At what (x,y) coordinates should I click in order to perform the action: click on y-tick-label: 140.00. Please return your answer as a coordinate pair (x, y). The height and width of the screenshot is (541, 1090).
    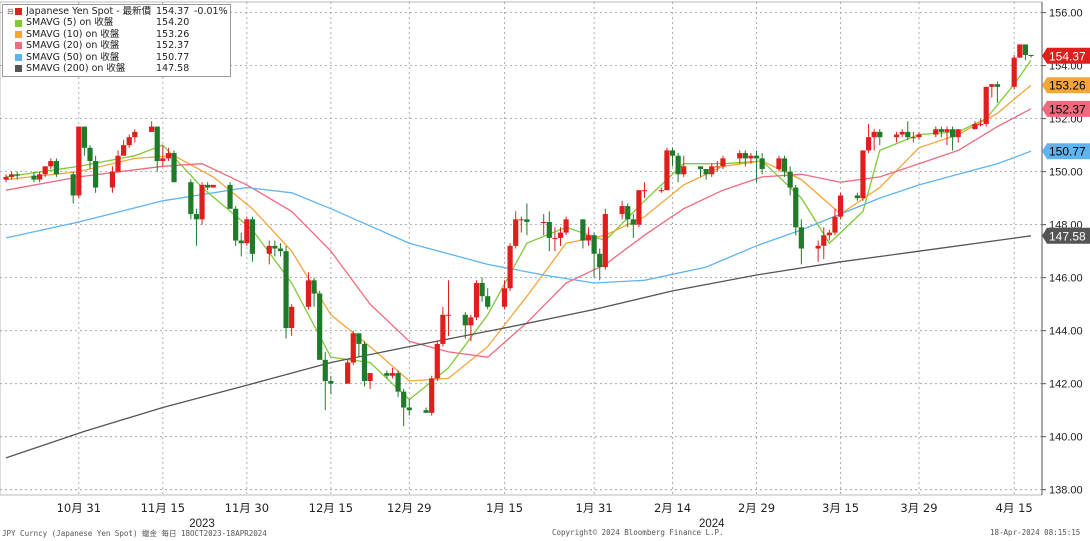
    Looking at the image, I should click on (1066, 438).